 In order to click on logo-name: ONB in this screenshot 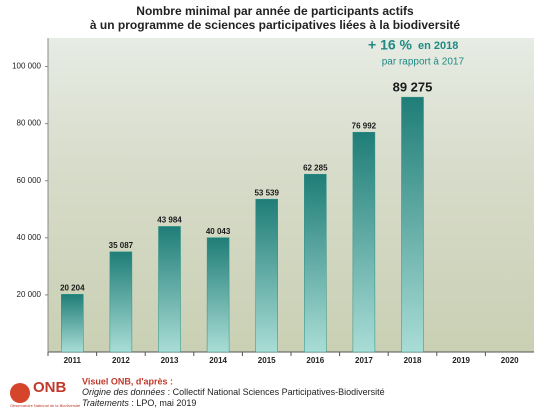, I will do `click(50, 387)`.